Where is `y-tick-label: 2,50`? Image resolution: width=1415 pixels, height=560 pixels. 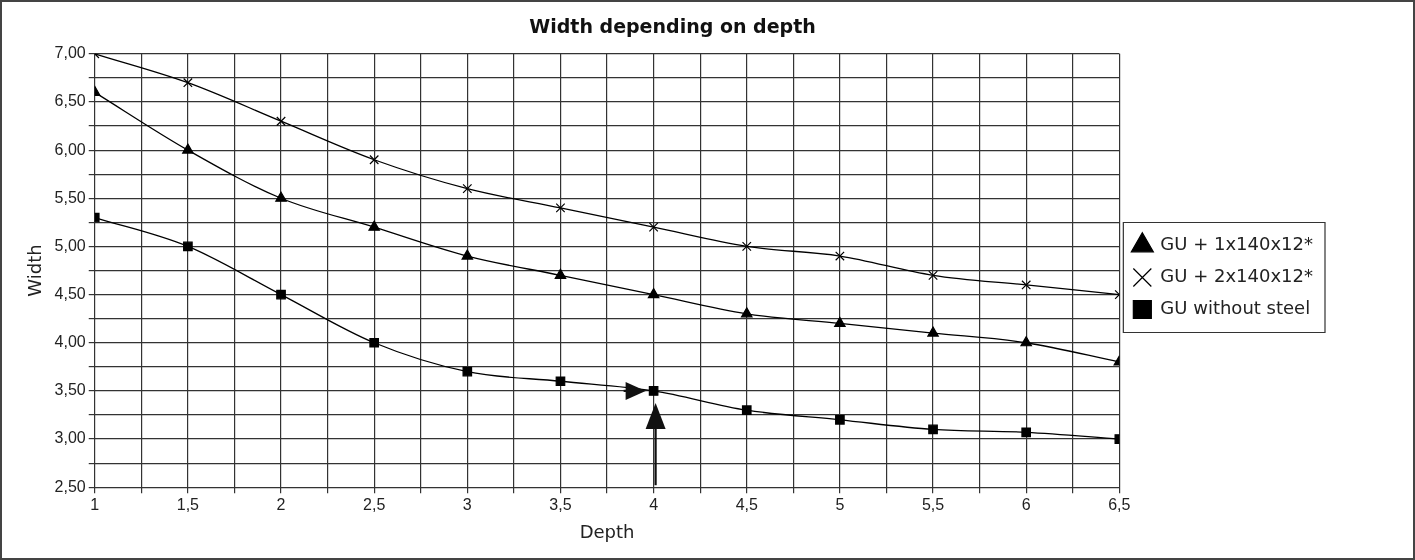 y-tick-label: 2,50 is located at coordinates (70, 486).